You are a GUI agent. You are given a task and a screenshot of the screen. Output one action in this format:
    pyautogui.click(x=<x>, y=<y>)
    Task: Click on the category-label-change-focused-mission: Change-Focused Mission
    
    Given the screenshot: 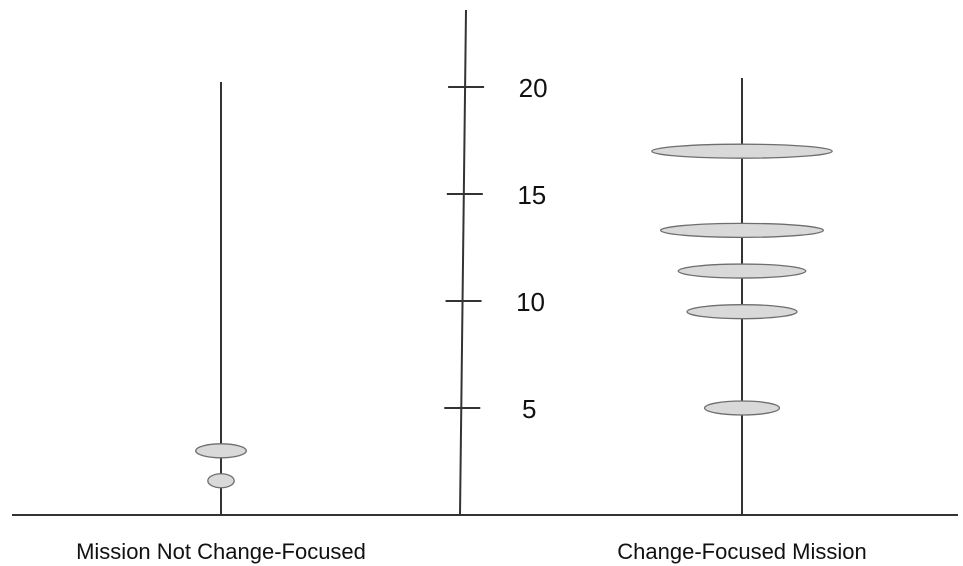 What is the action you would take?
    pyautogui.click(x=741, y=551)
    